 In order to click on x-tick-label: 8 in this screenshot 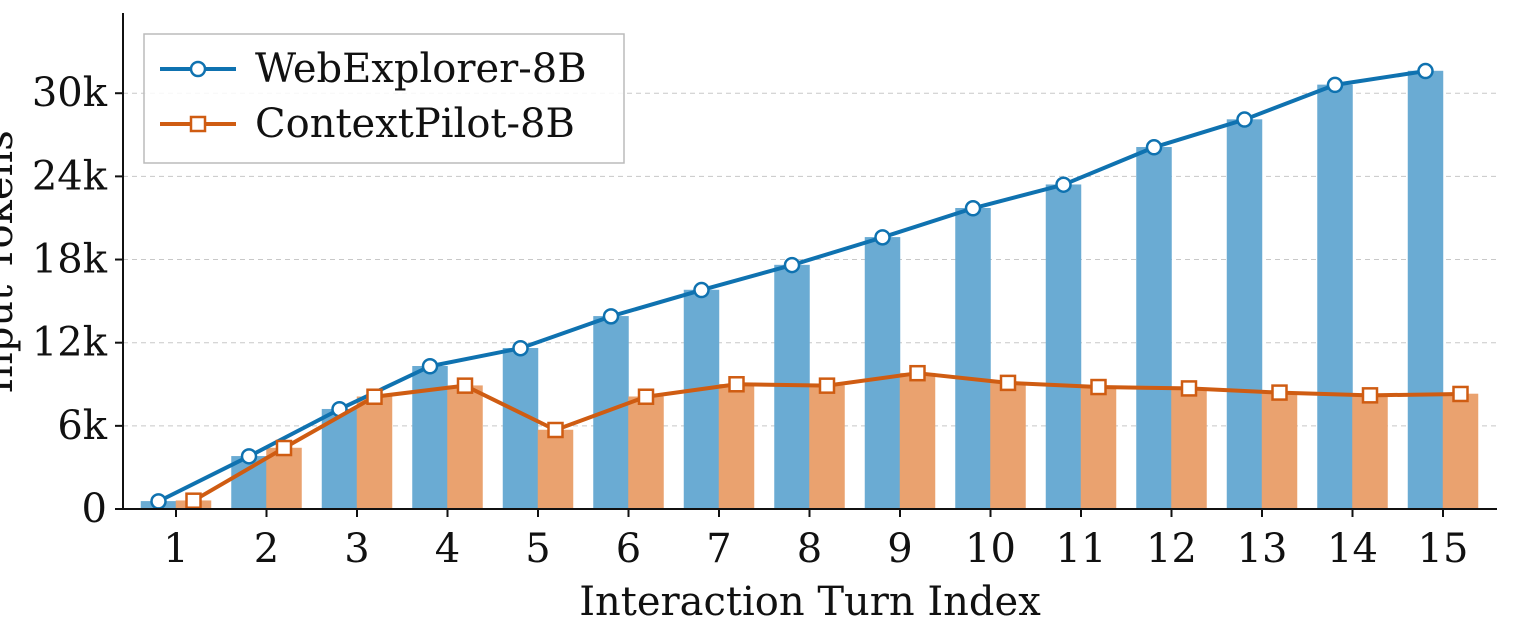, I will do `click(809, 549)`.